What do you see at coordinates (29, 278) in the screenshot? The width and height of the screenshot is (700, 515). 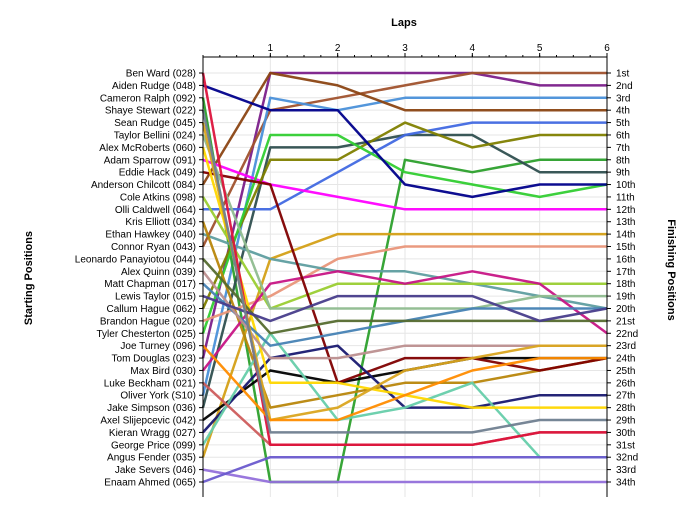 I see `y-axis-title-left: Starting Positions` at bounding box center [29, 278].